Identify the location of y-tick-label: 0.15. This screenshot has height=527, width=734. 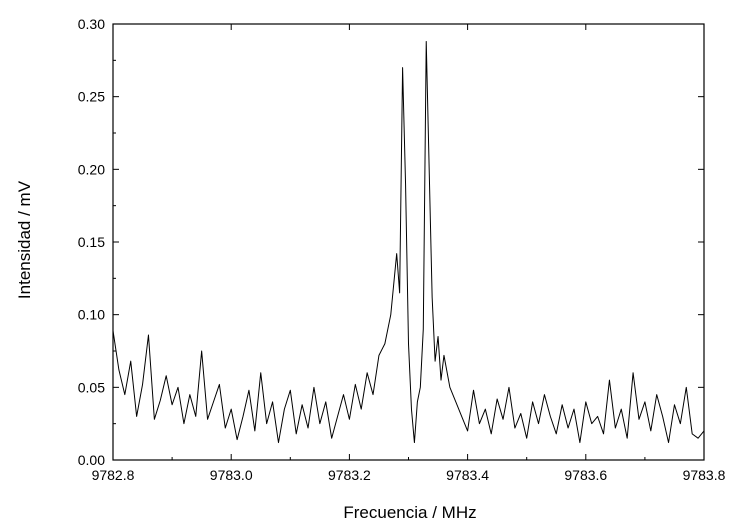
(91, 242).